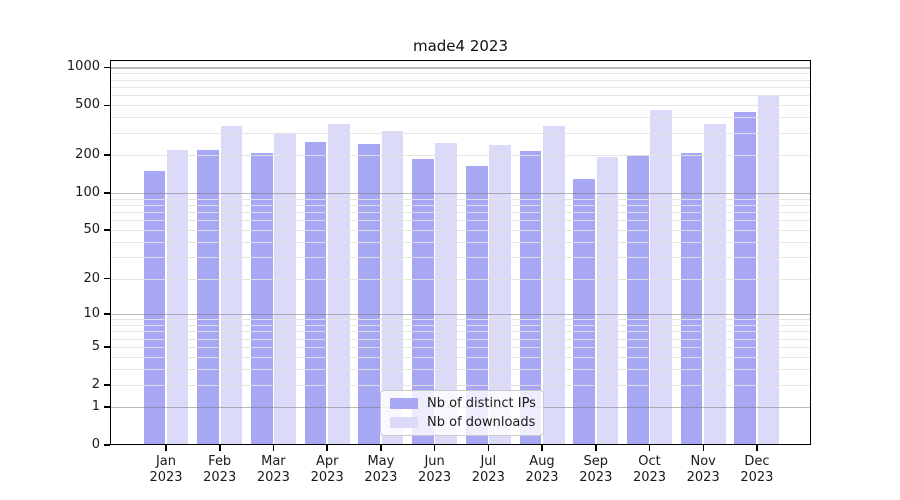 This screenshot has width=900, height=500. What do you see at coordinates (481, 422) in the screenshot?
I see `legend-label-downloads: Nb of downloads` at bounding box center [481, 422].